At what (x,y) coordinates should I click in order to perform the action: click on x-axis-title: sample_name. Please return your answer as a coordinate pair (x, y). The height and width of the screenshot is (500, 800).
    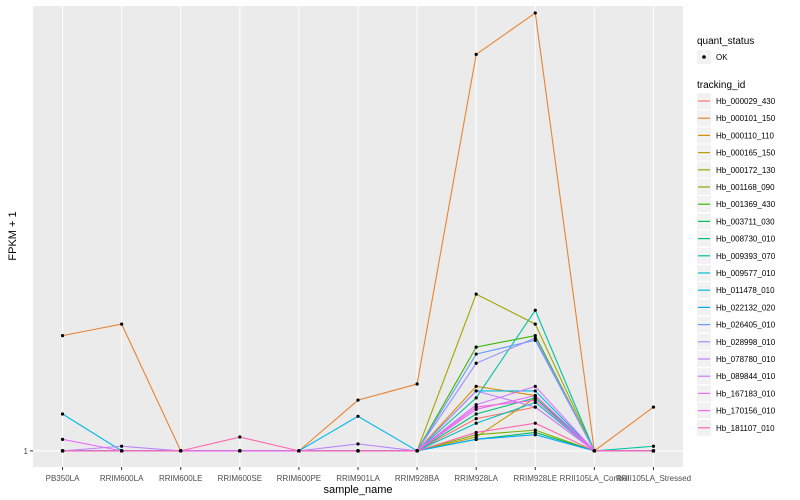
    Looking at the image, I should click on (357, 490).